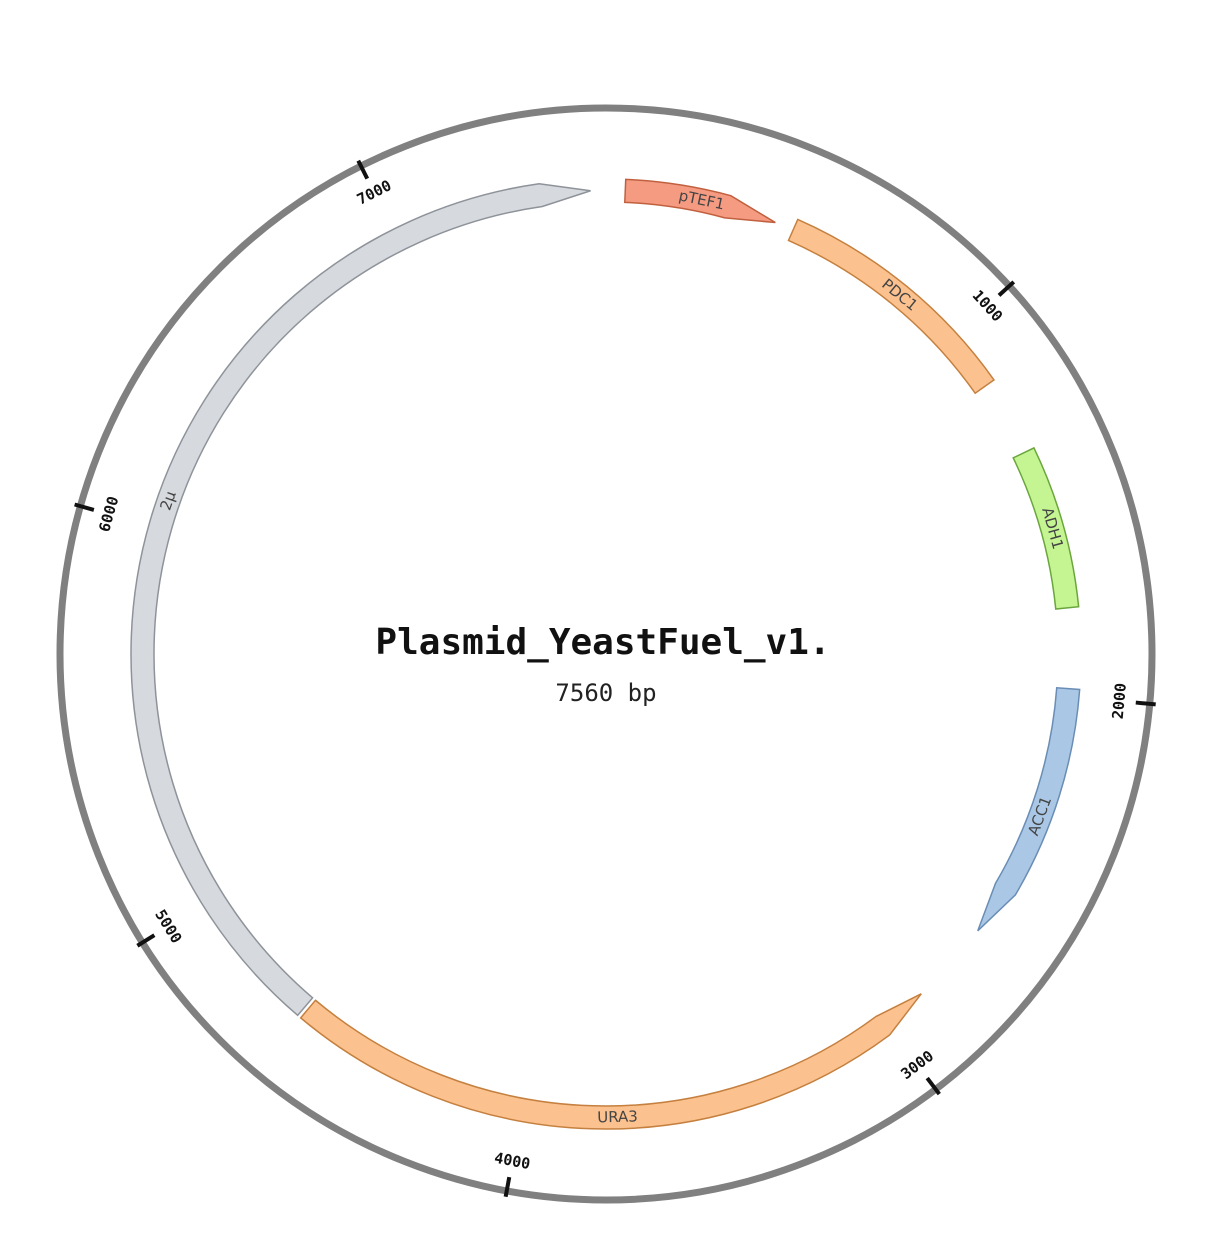 Image resolution: width=1212 pixels, height=1246 pixels. I want to click on tick-label: 6000, so click(108, 514).